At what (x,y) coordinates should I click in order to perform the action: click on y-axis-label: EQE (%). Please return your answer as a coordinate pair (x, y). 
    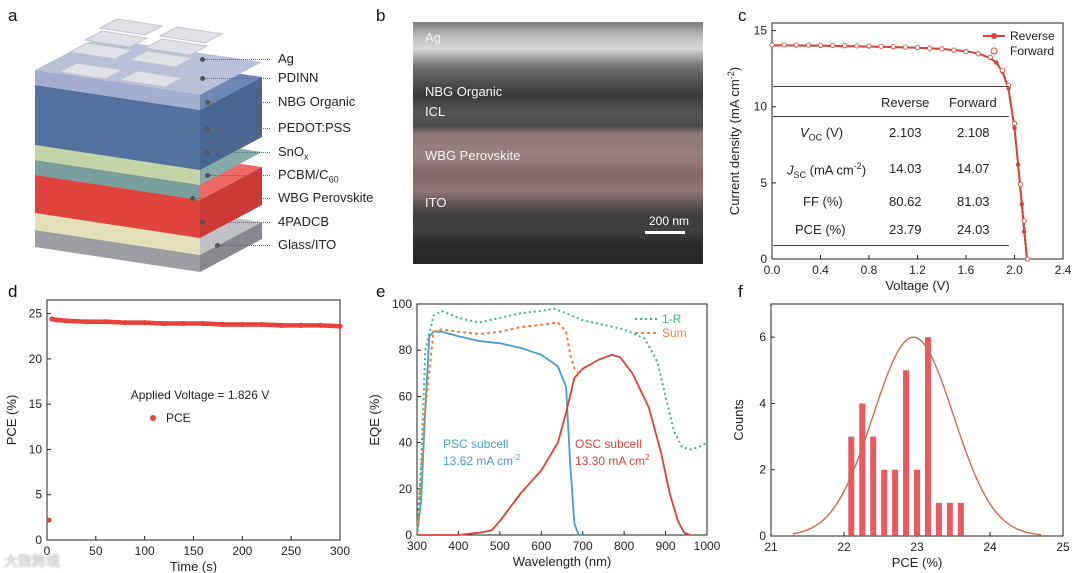
    Looking at the image, I should click on (374, 419).